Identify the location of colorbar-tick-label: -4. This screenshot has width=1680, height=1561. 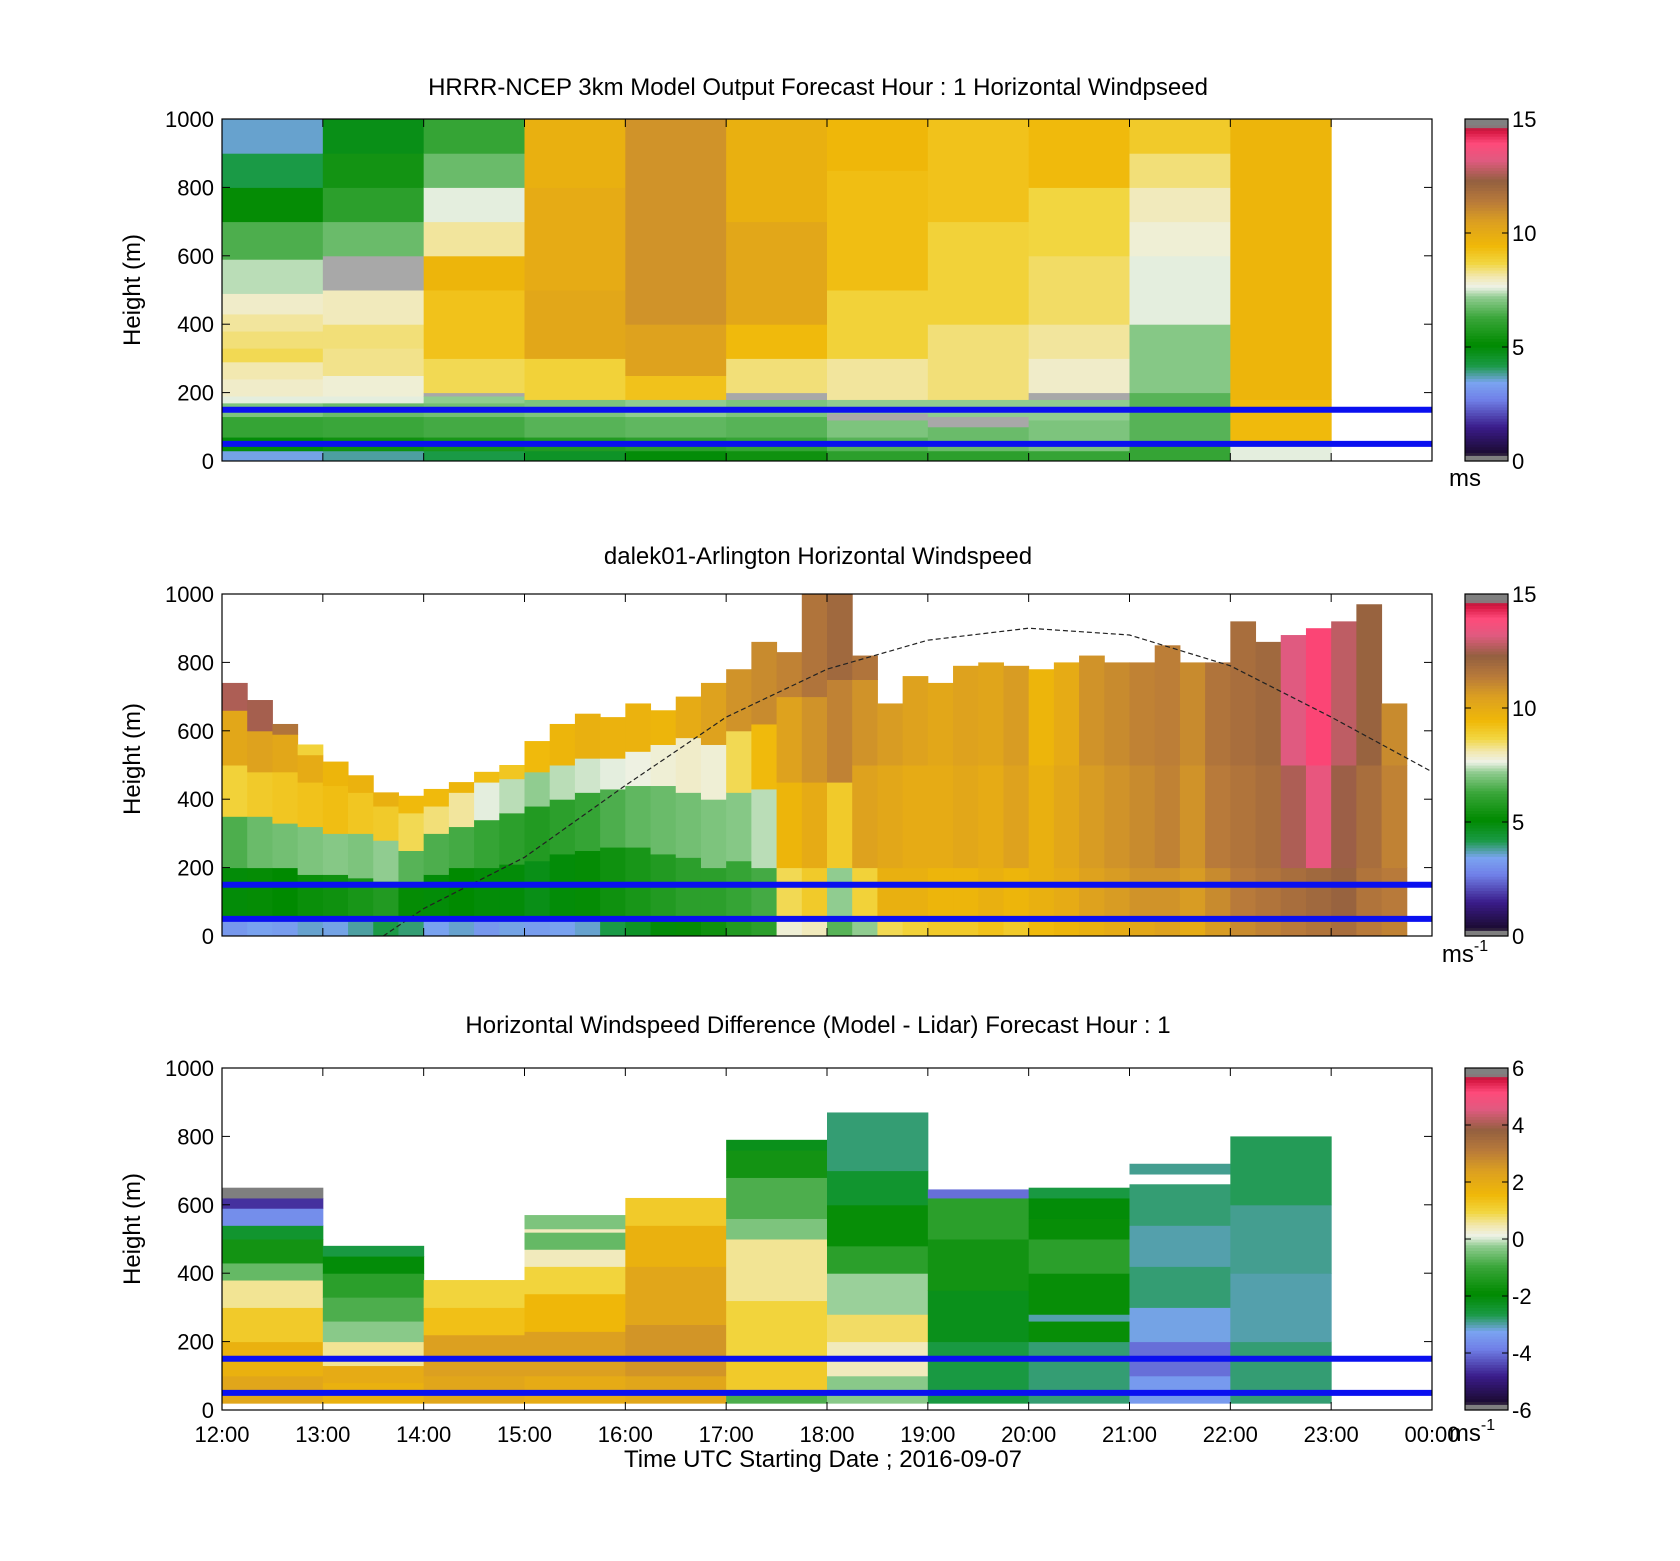
(1522, 1353).